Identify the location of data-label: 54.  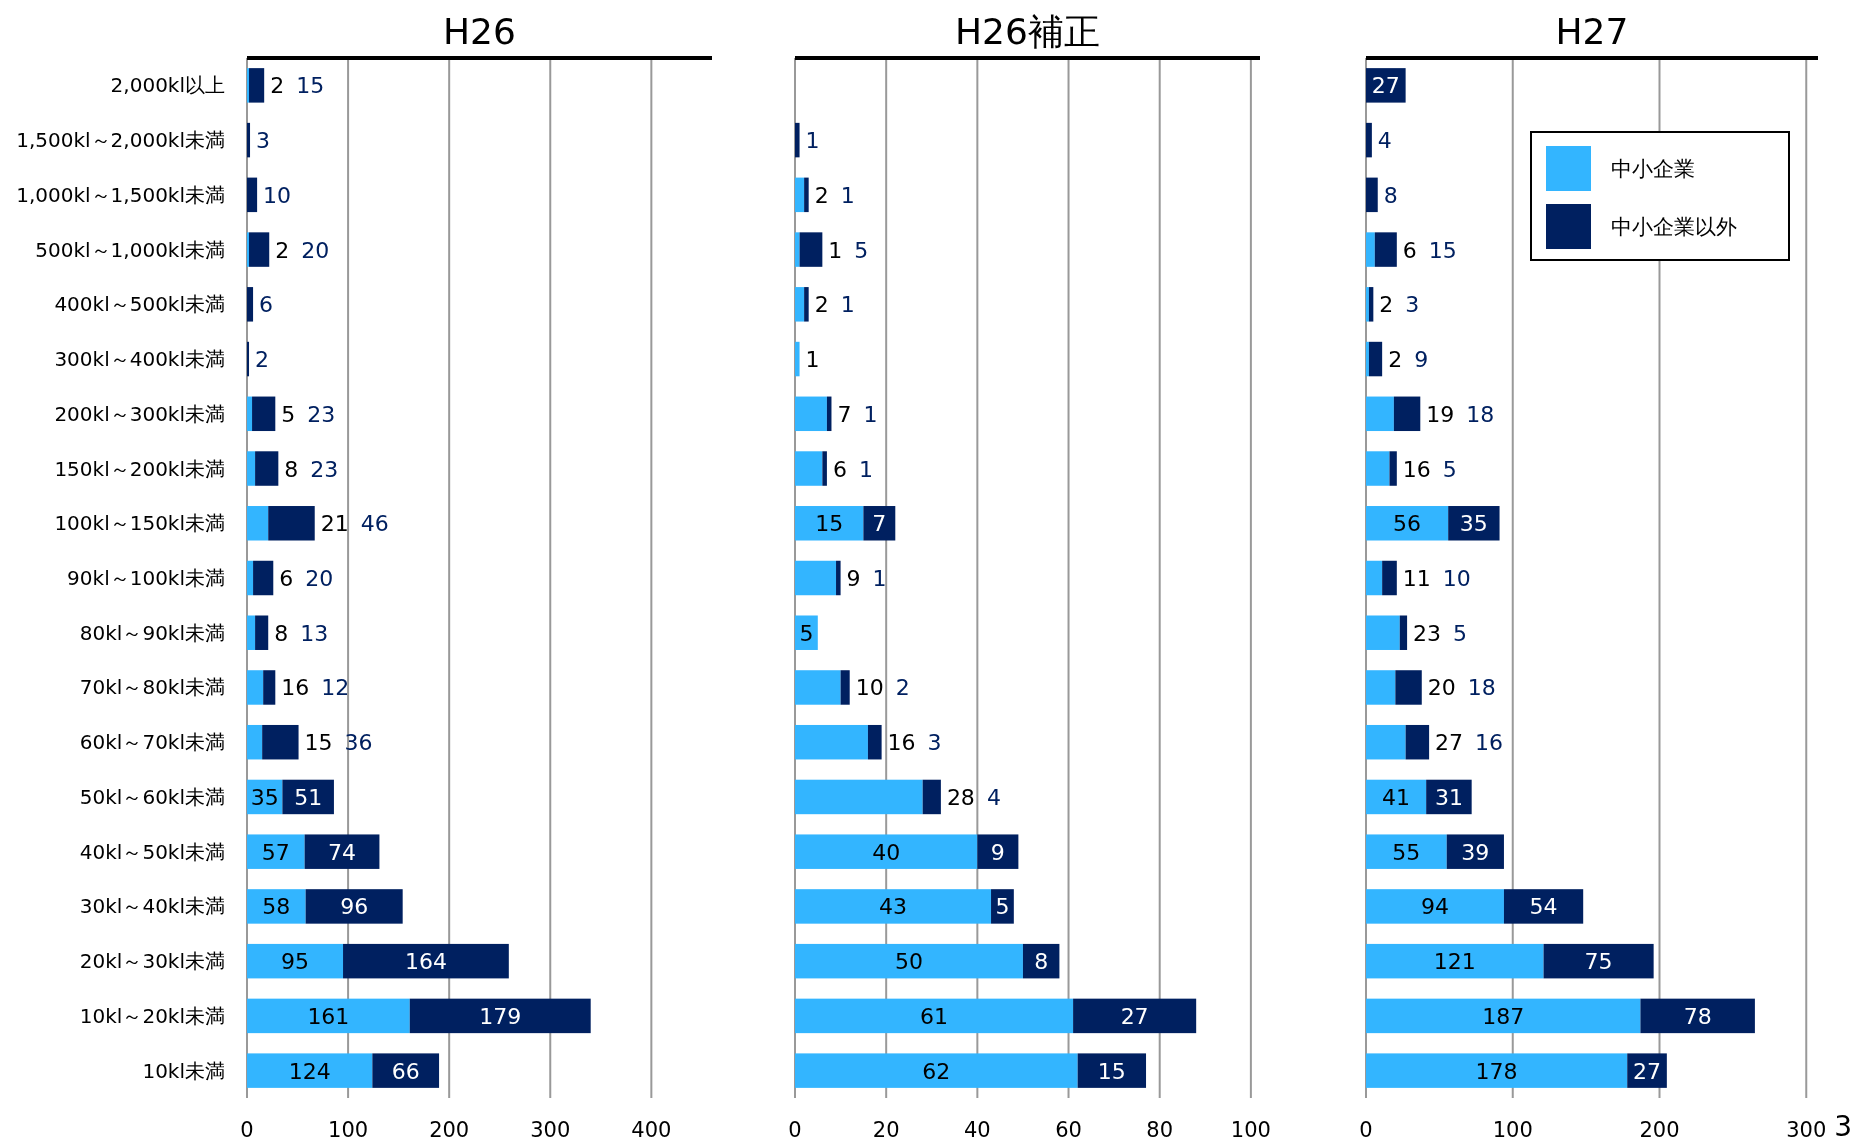
(1543, 907).